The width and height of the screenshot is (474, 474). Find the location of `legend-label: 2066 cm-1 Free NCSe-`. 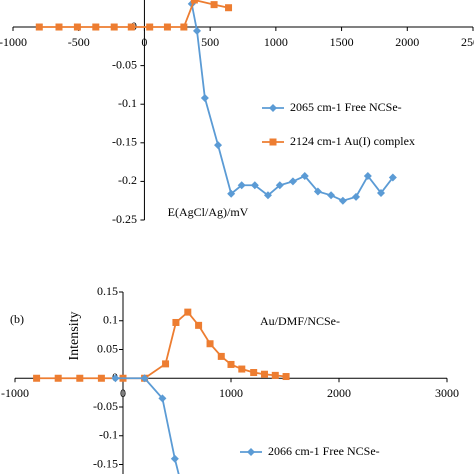

legend-label: 2066 cm-1 Free NCSe- is located at coordinates (324, 451).